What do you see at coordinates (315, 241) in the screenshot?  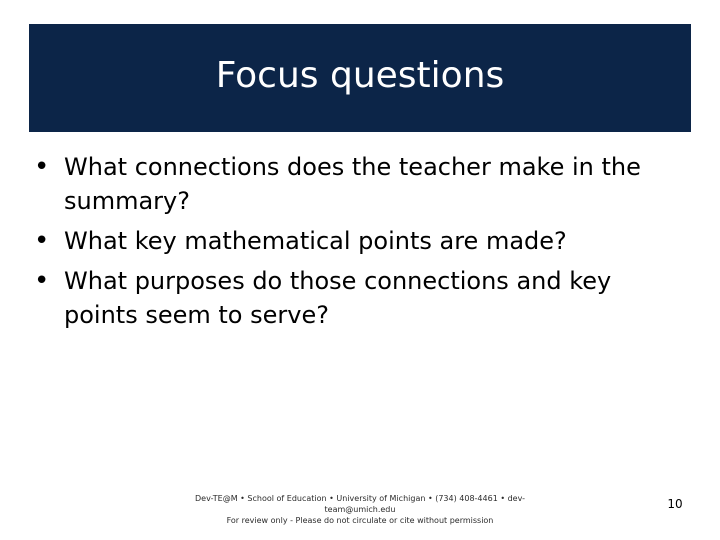 I see `bullet-text: What key mathematical points are made?` at bounding box center [315, 241].